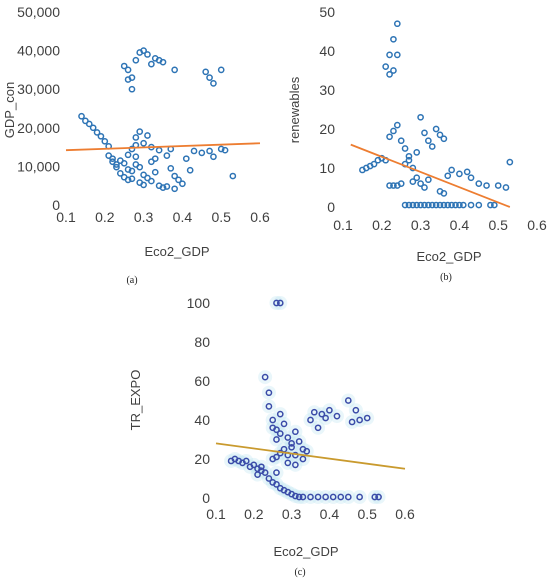 This screenshot has height=581, width=550. I want to click on y-tick-label: 100, so click(199, 303).